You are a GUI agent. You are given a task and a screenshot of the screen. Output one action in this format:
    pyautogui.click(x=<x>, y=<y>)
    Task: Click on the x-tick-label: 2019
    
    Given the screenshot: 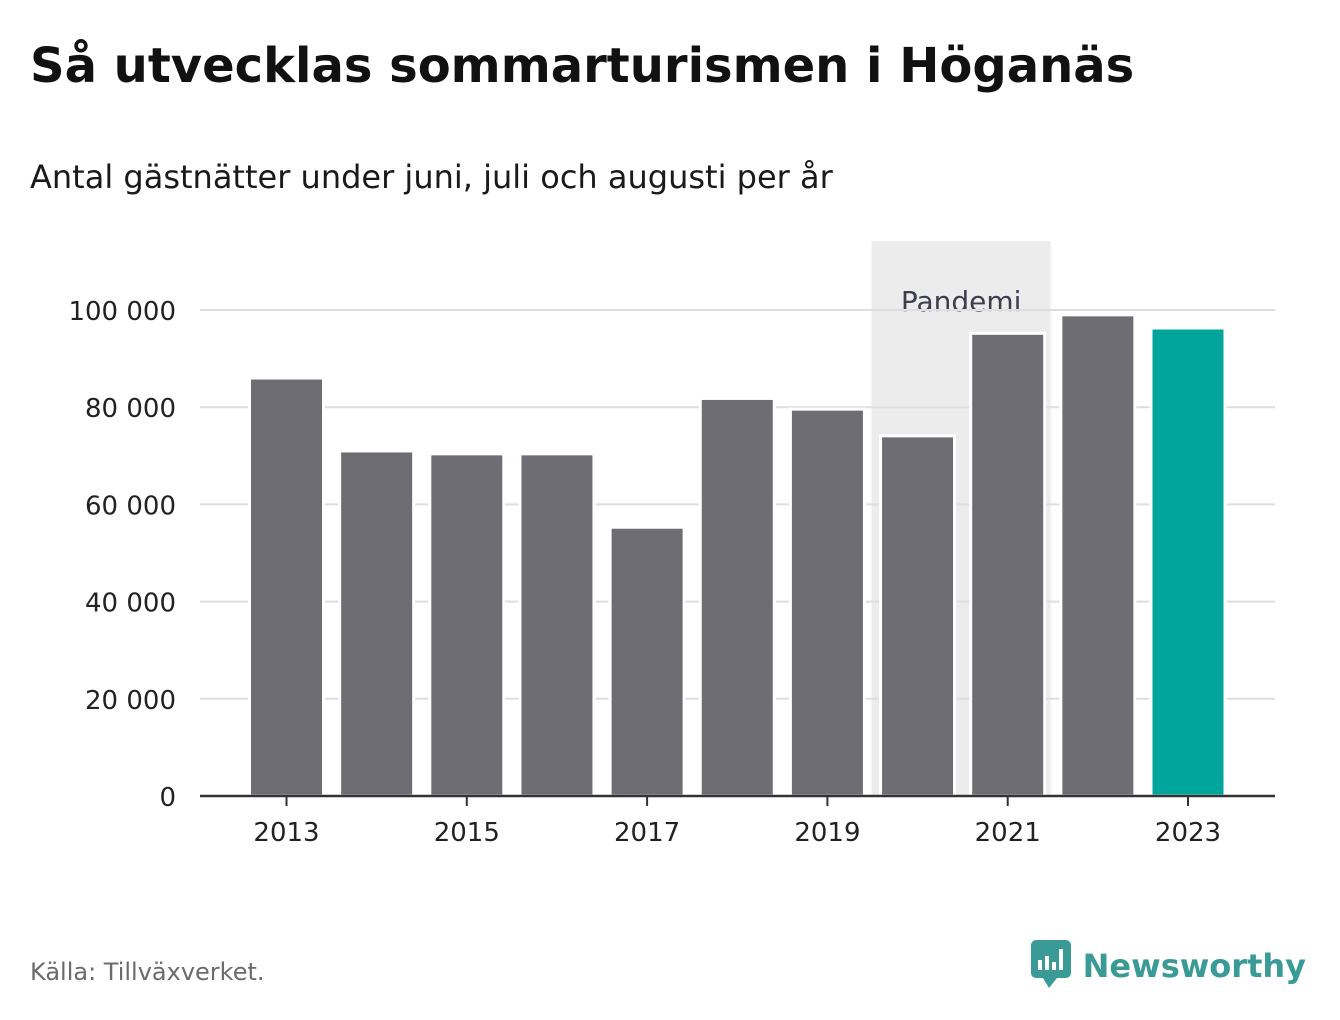 What is the action you would take?
    pyautogui.click(x=827, y=833)
    